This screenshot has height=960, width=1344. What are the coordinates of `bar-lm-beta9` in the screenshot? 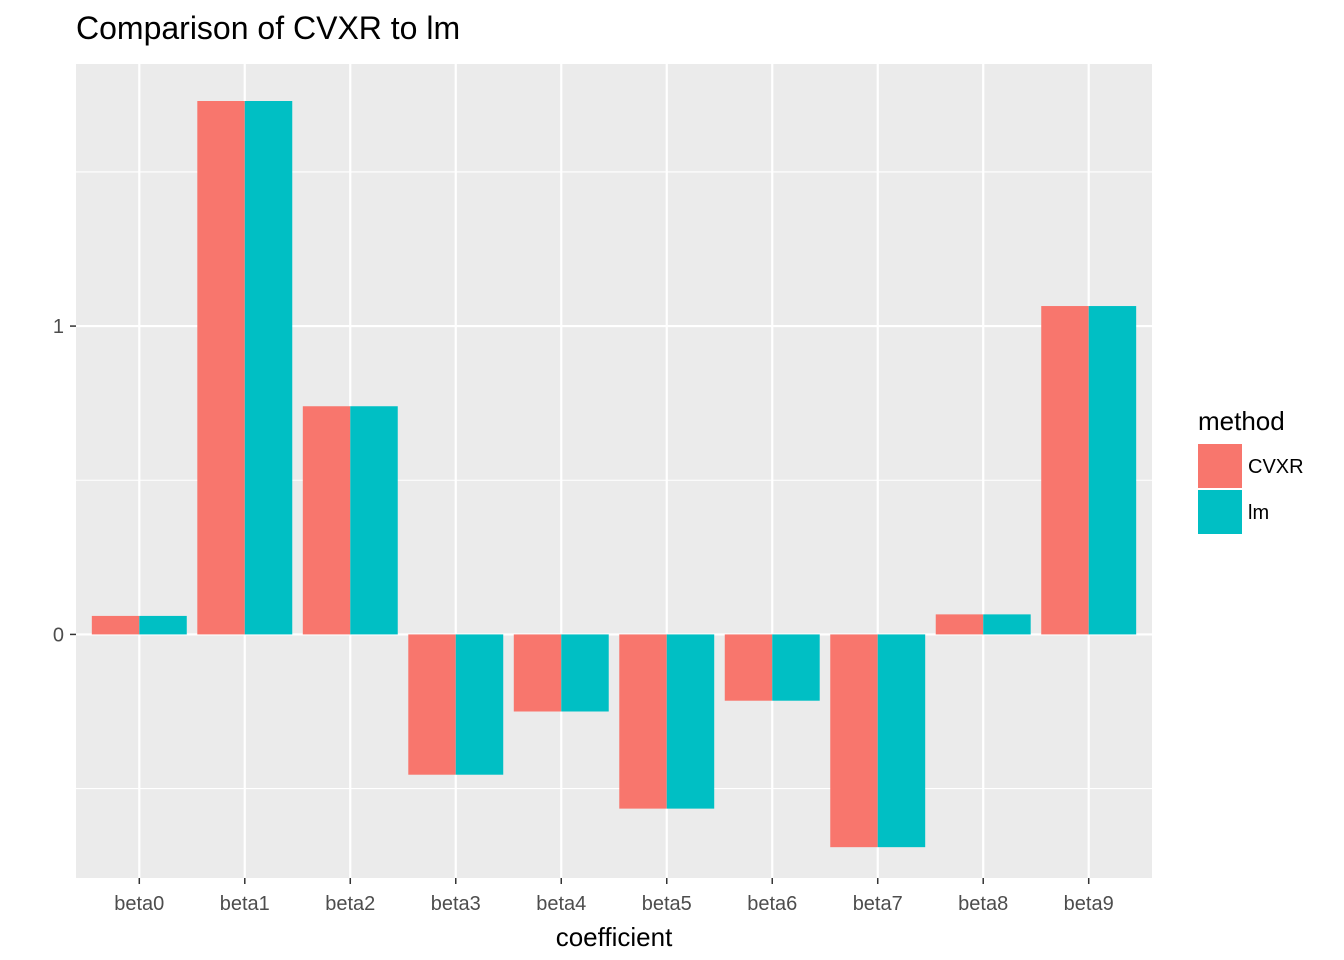 It's located at (1112, 470).